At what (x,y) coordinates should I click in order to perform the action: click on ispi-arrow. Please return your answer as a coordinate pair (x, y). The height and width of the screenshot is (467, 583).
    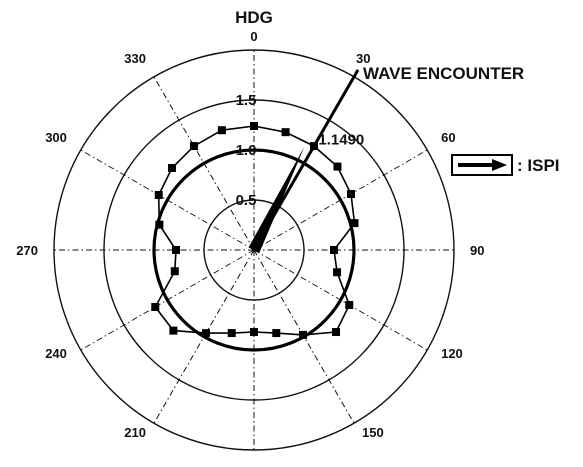
    Looking at the image, I should click on (276, 199).